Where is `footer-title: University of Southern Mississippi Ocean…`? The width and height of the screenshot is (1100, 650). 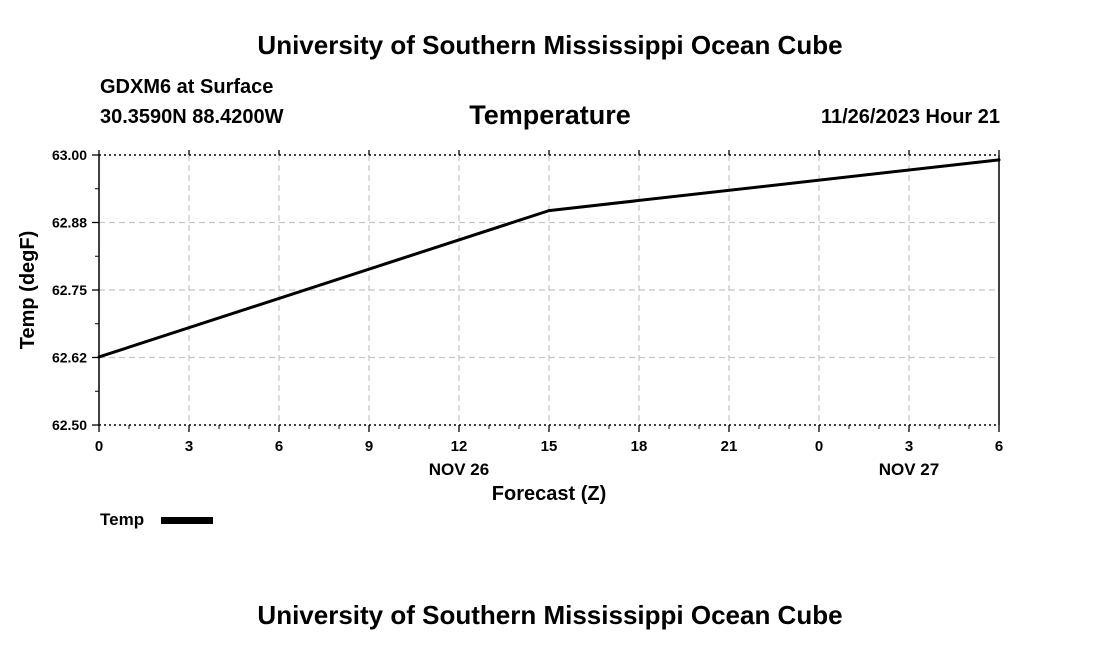 footer-title: University of Southern Mississippi Ocean… is located at coordinates (550, 615).